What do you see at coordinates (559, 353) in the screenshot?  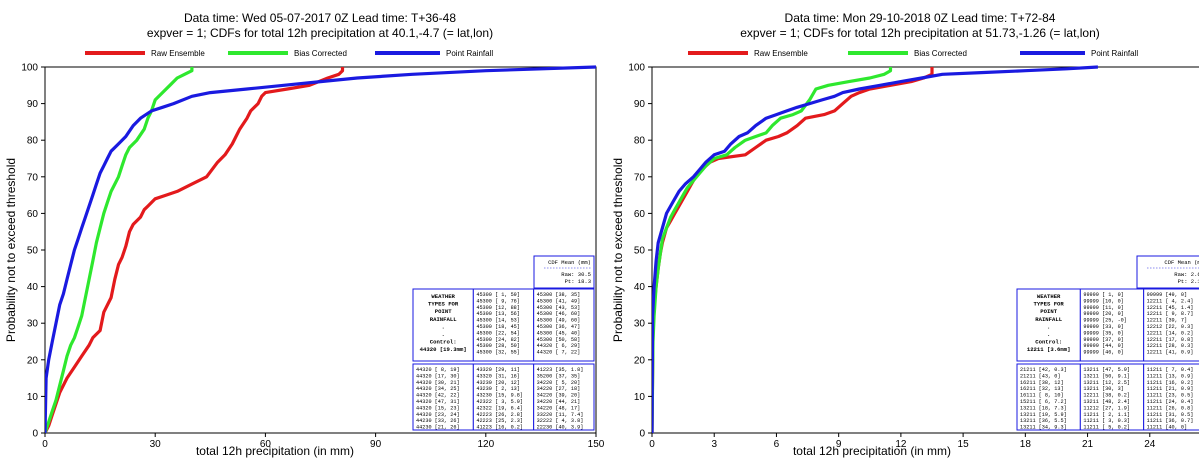 I see `weather-type-entry: 44320 [ 7, 22]` at bounding box center [559, 353].